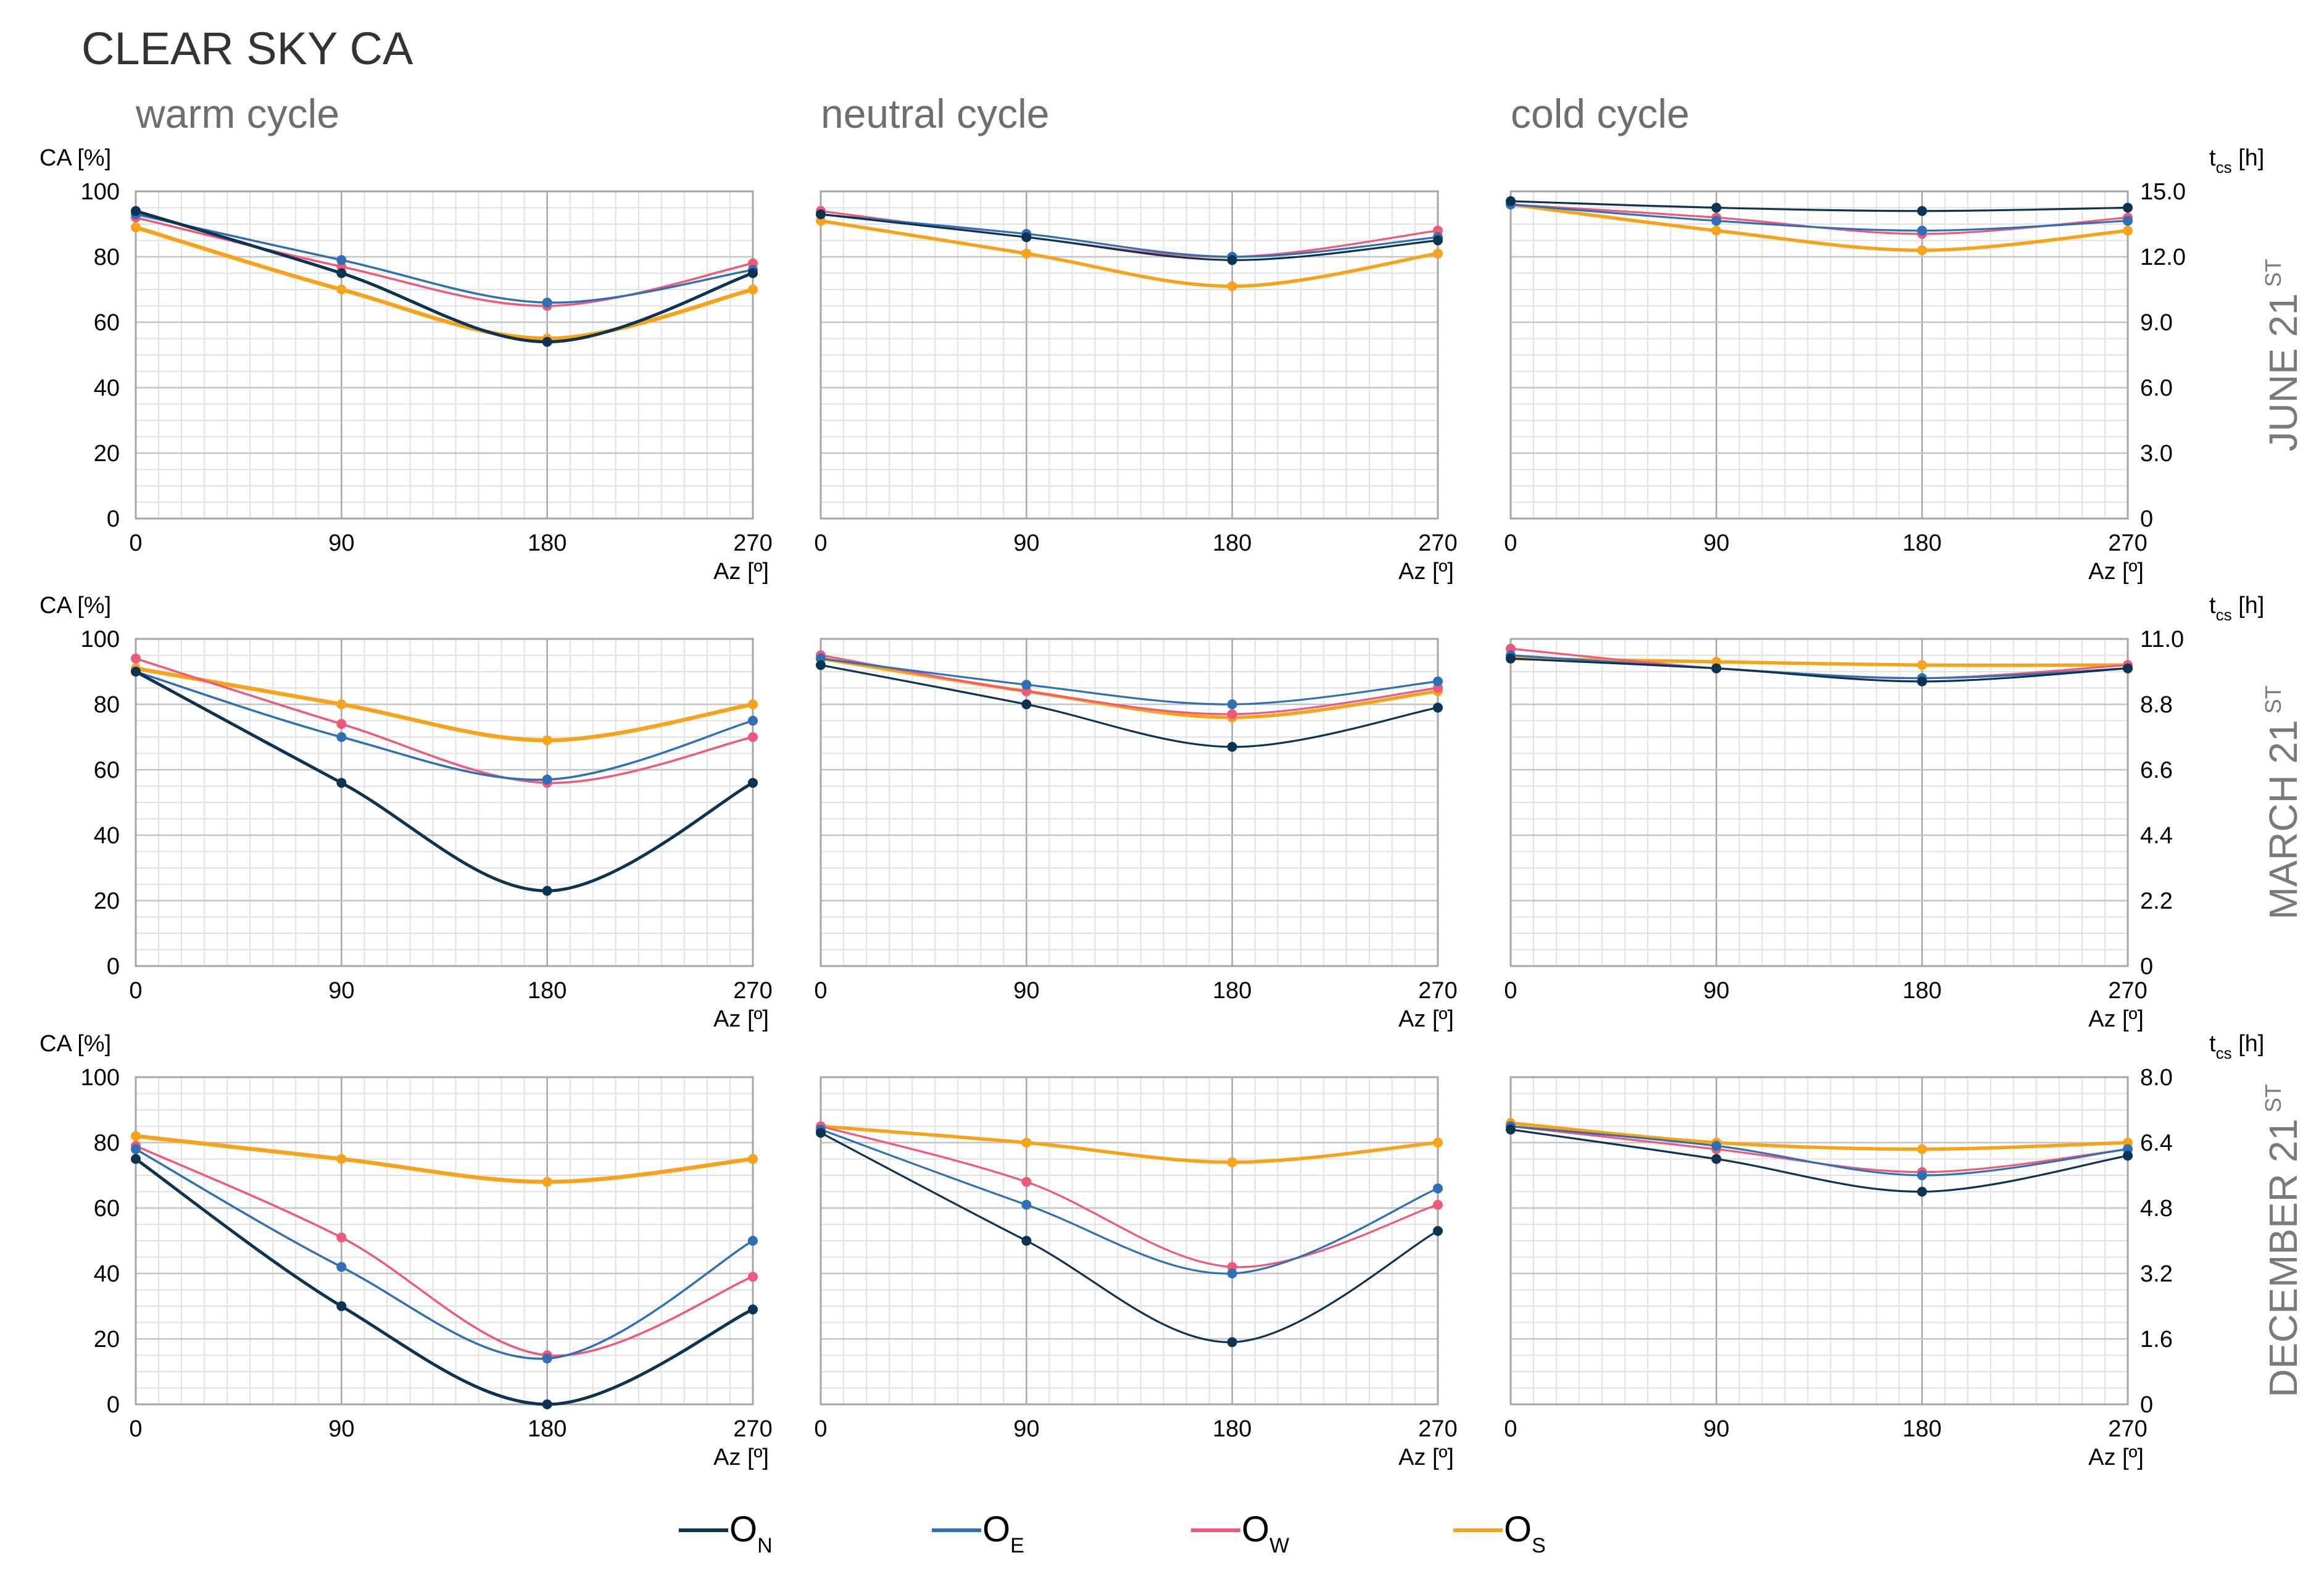 This screenshot has height=1592, width=2324. Describe the element at coordinates (2163, 257) in the screenshot. I see `secondary-y-tick-label: 12.0` at that location.